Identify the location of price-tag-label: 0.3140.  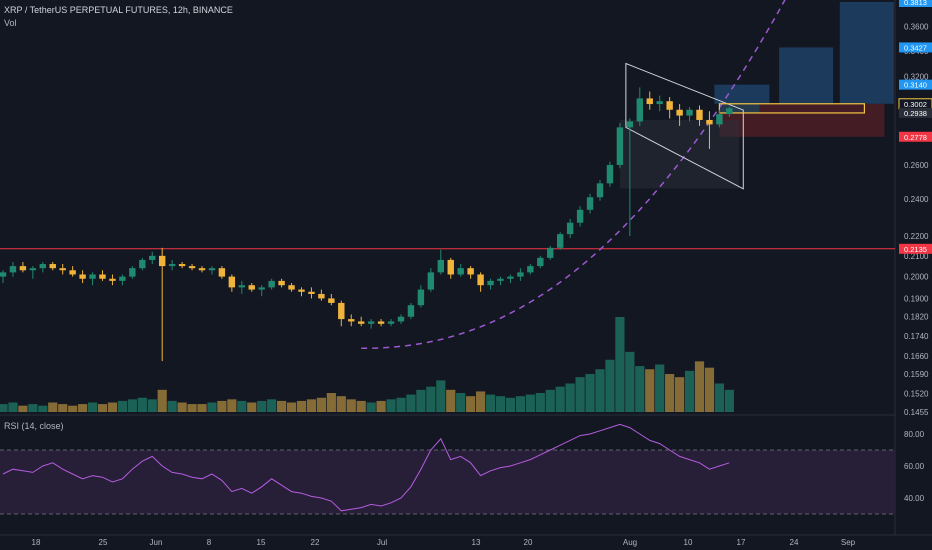
(915, 85).